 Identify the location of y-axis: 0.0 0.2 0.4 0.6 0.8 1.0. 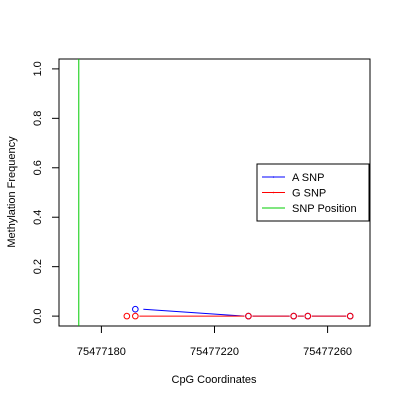
(46, 192).